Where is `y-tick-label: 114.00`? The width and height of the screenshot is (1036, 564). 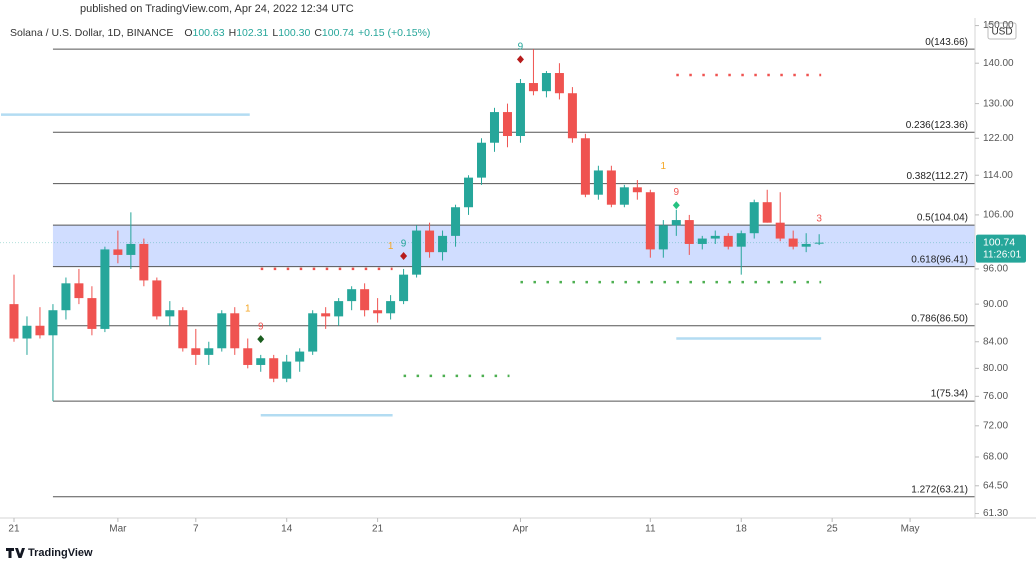
y-tick-label: 114.00 is located at coordinates (998, 175).